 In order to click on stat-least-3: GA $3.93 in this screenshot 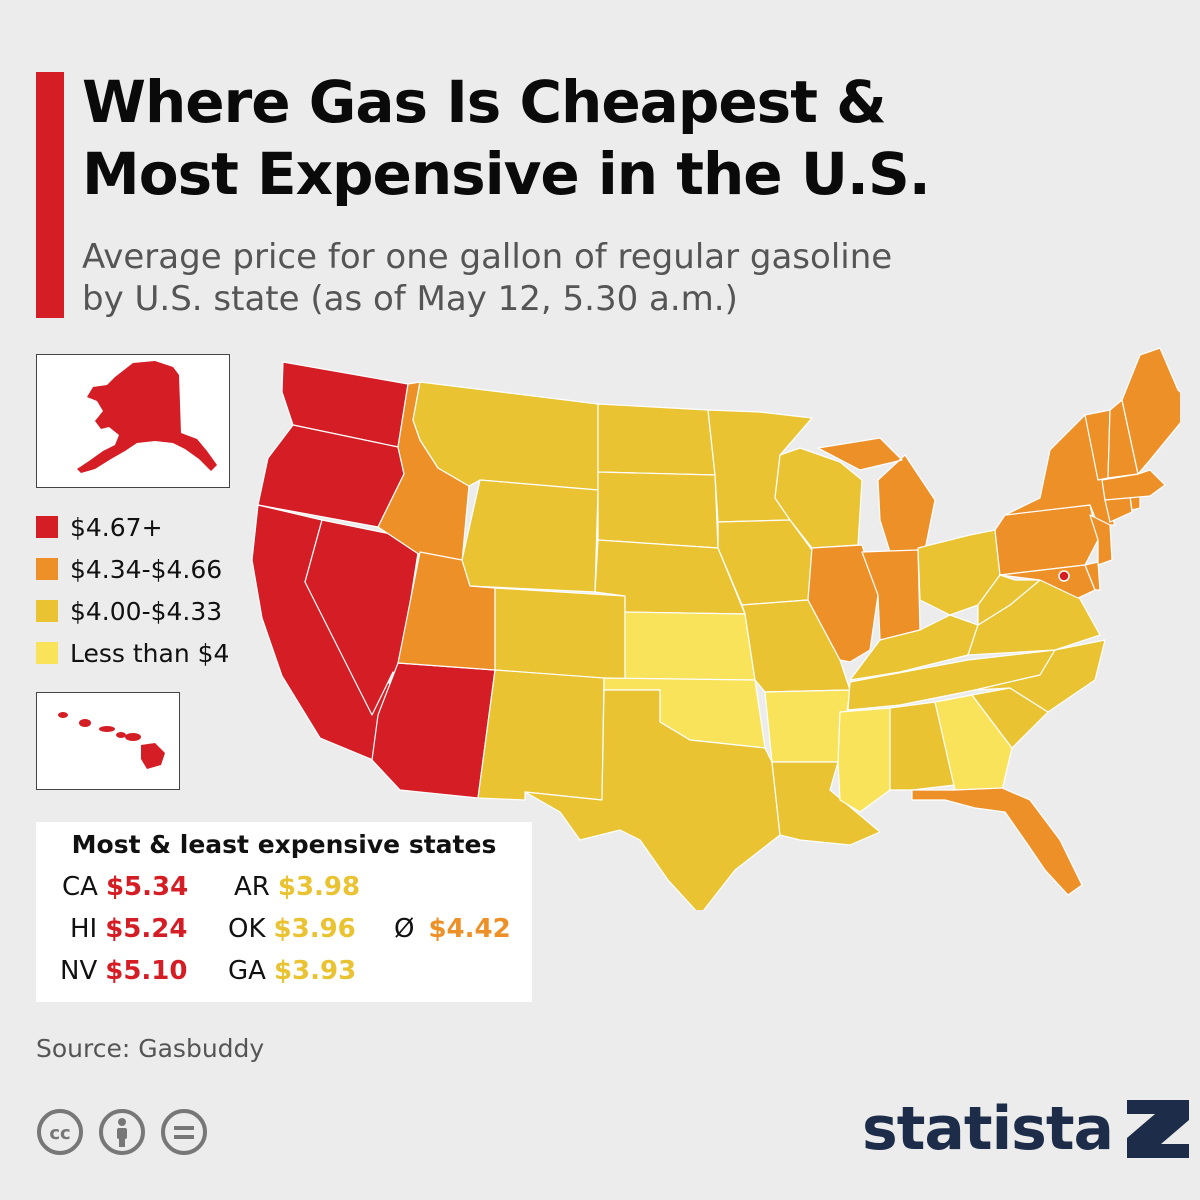, I will do `click(292, 971)`.